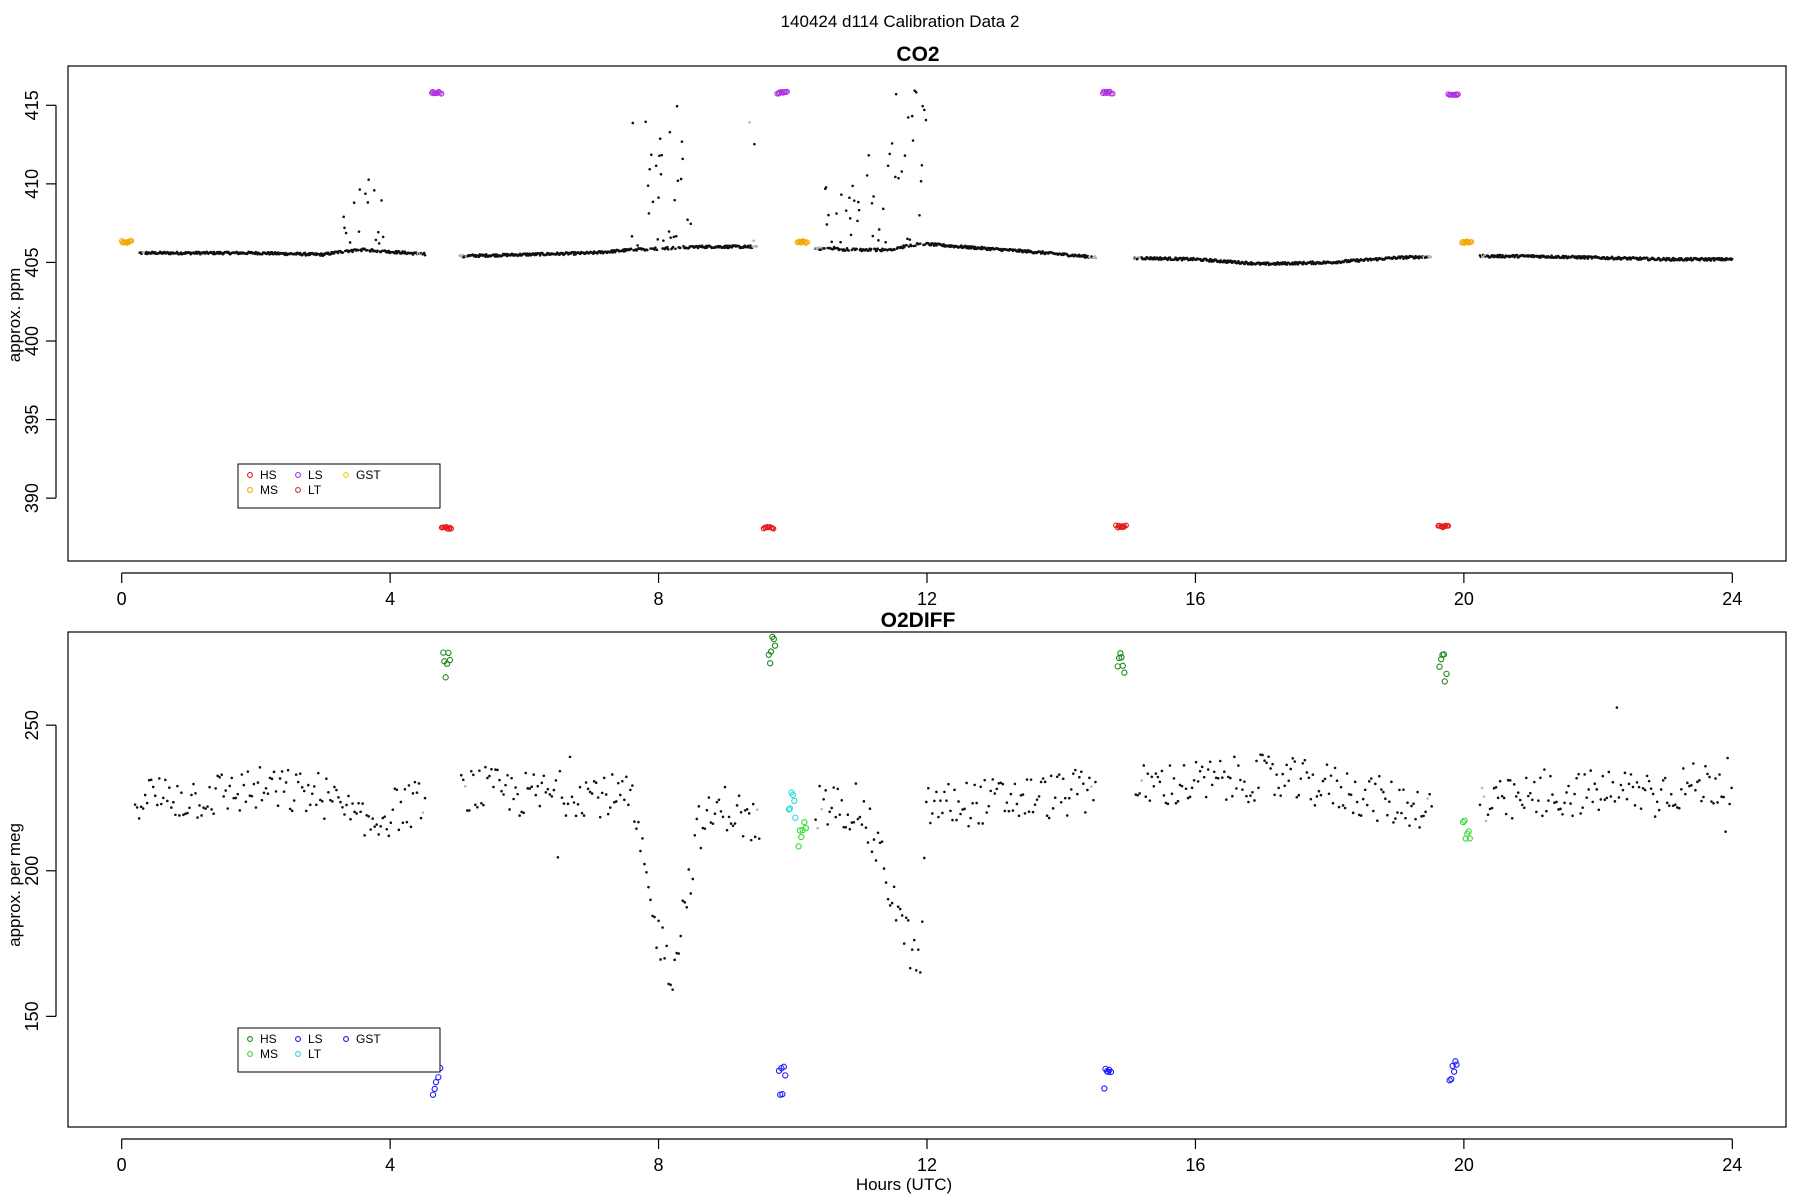 Image resolution: width=1800 pixels, height=1200 pixels. I want to click on co2-panel-title: CO2, so click(917, 54).